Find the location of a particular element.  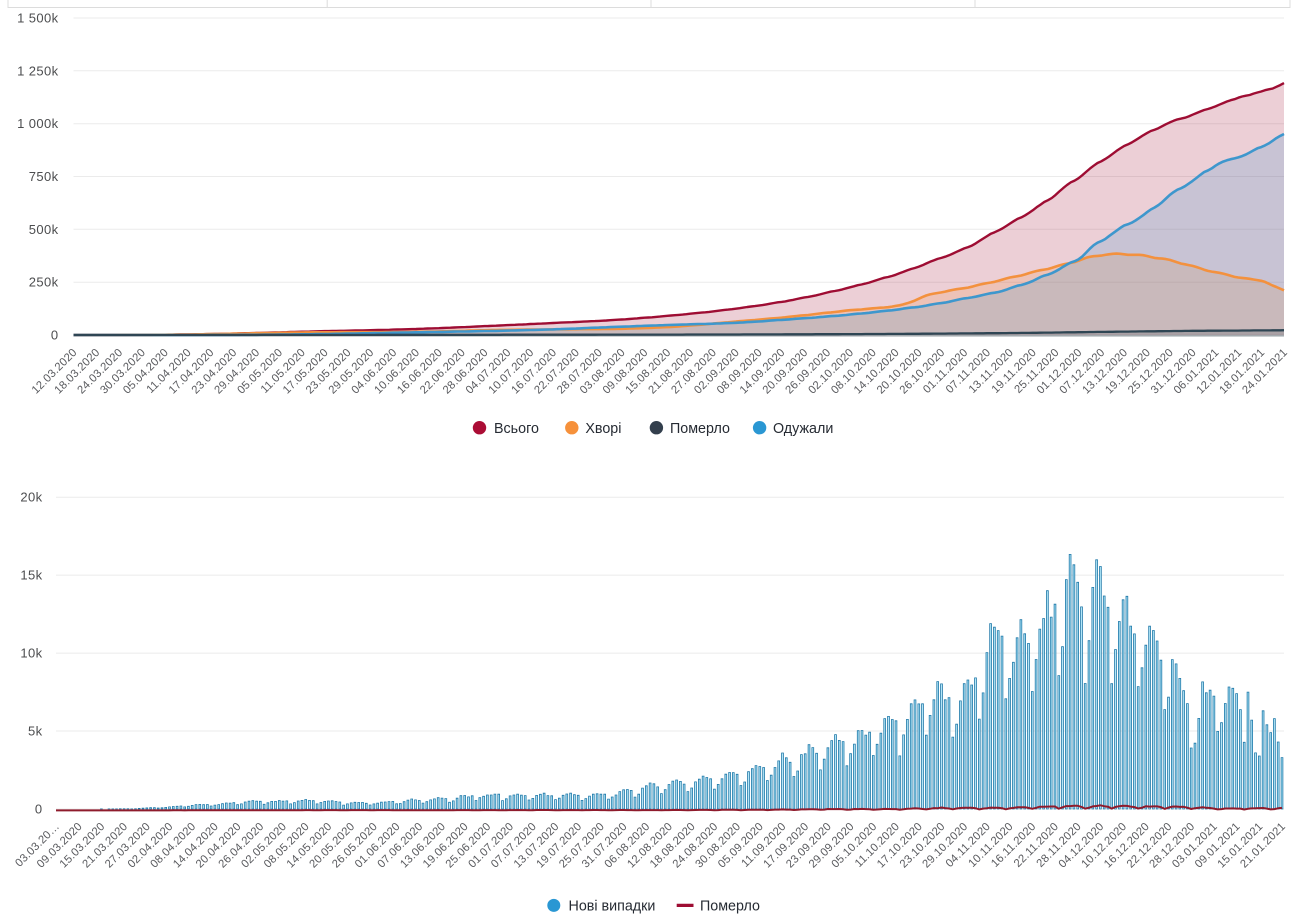

svg-text: 20k is located at coordinates (31, 497).